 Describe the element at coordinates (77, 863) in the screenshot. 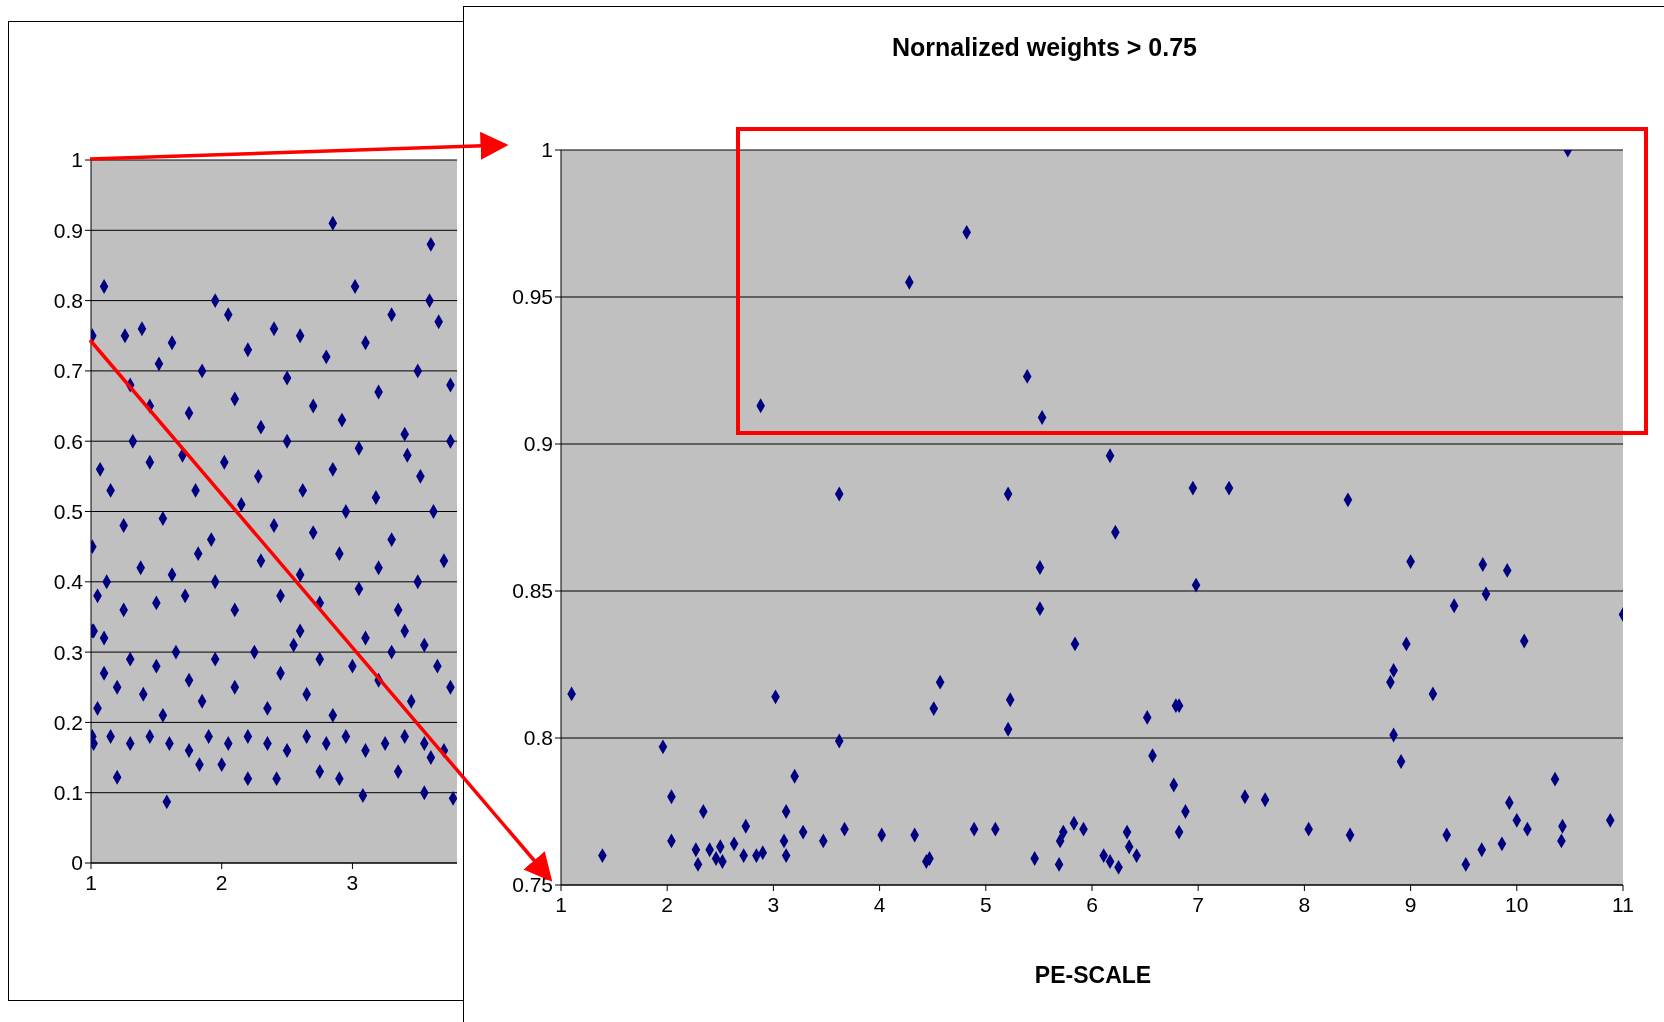

I see `y-tick-label: 0` at that location.